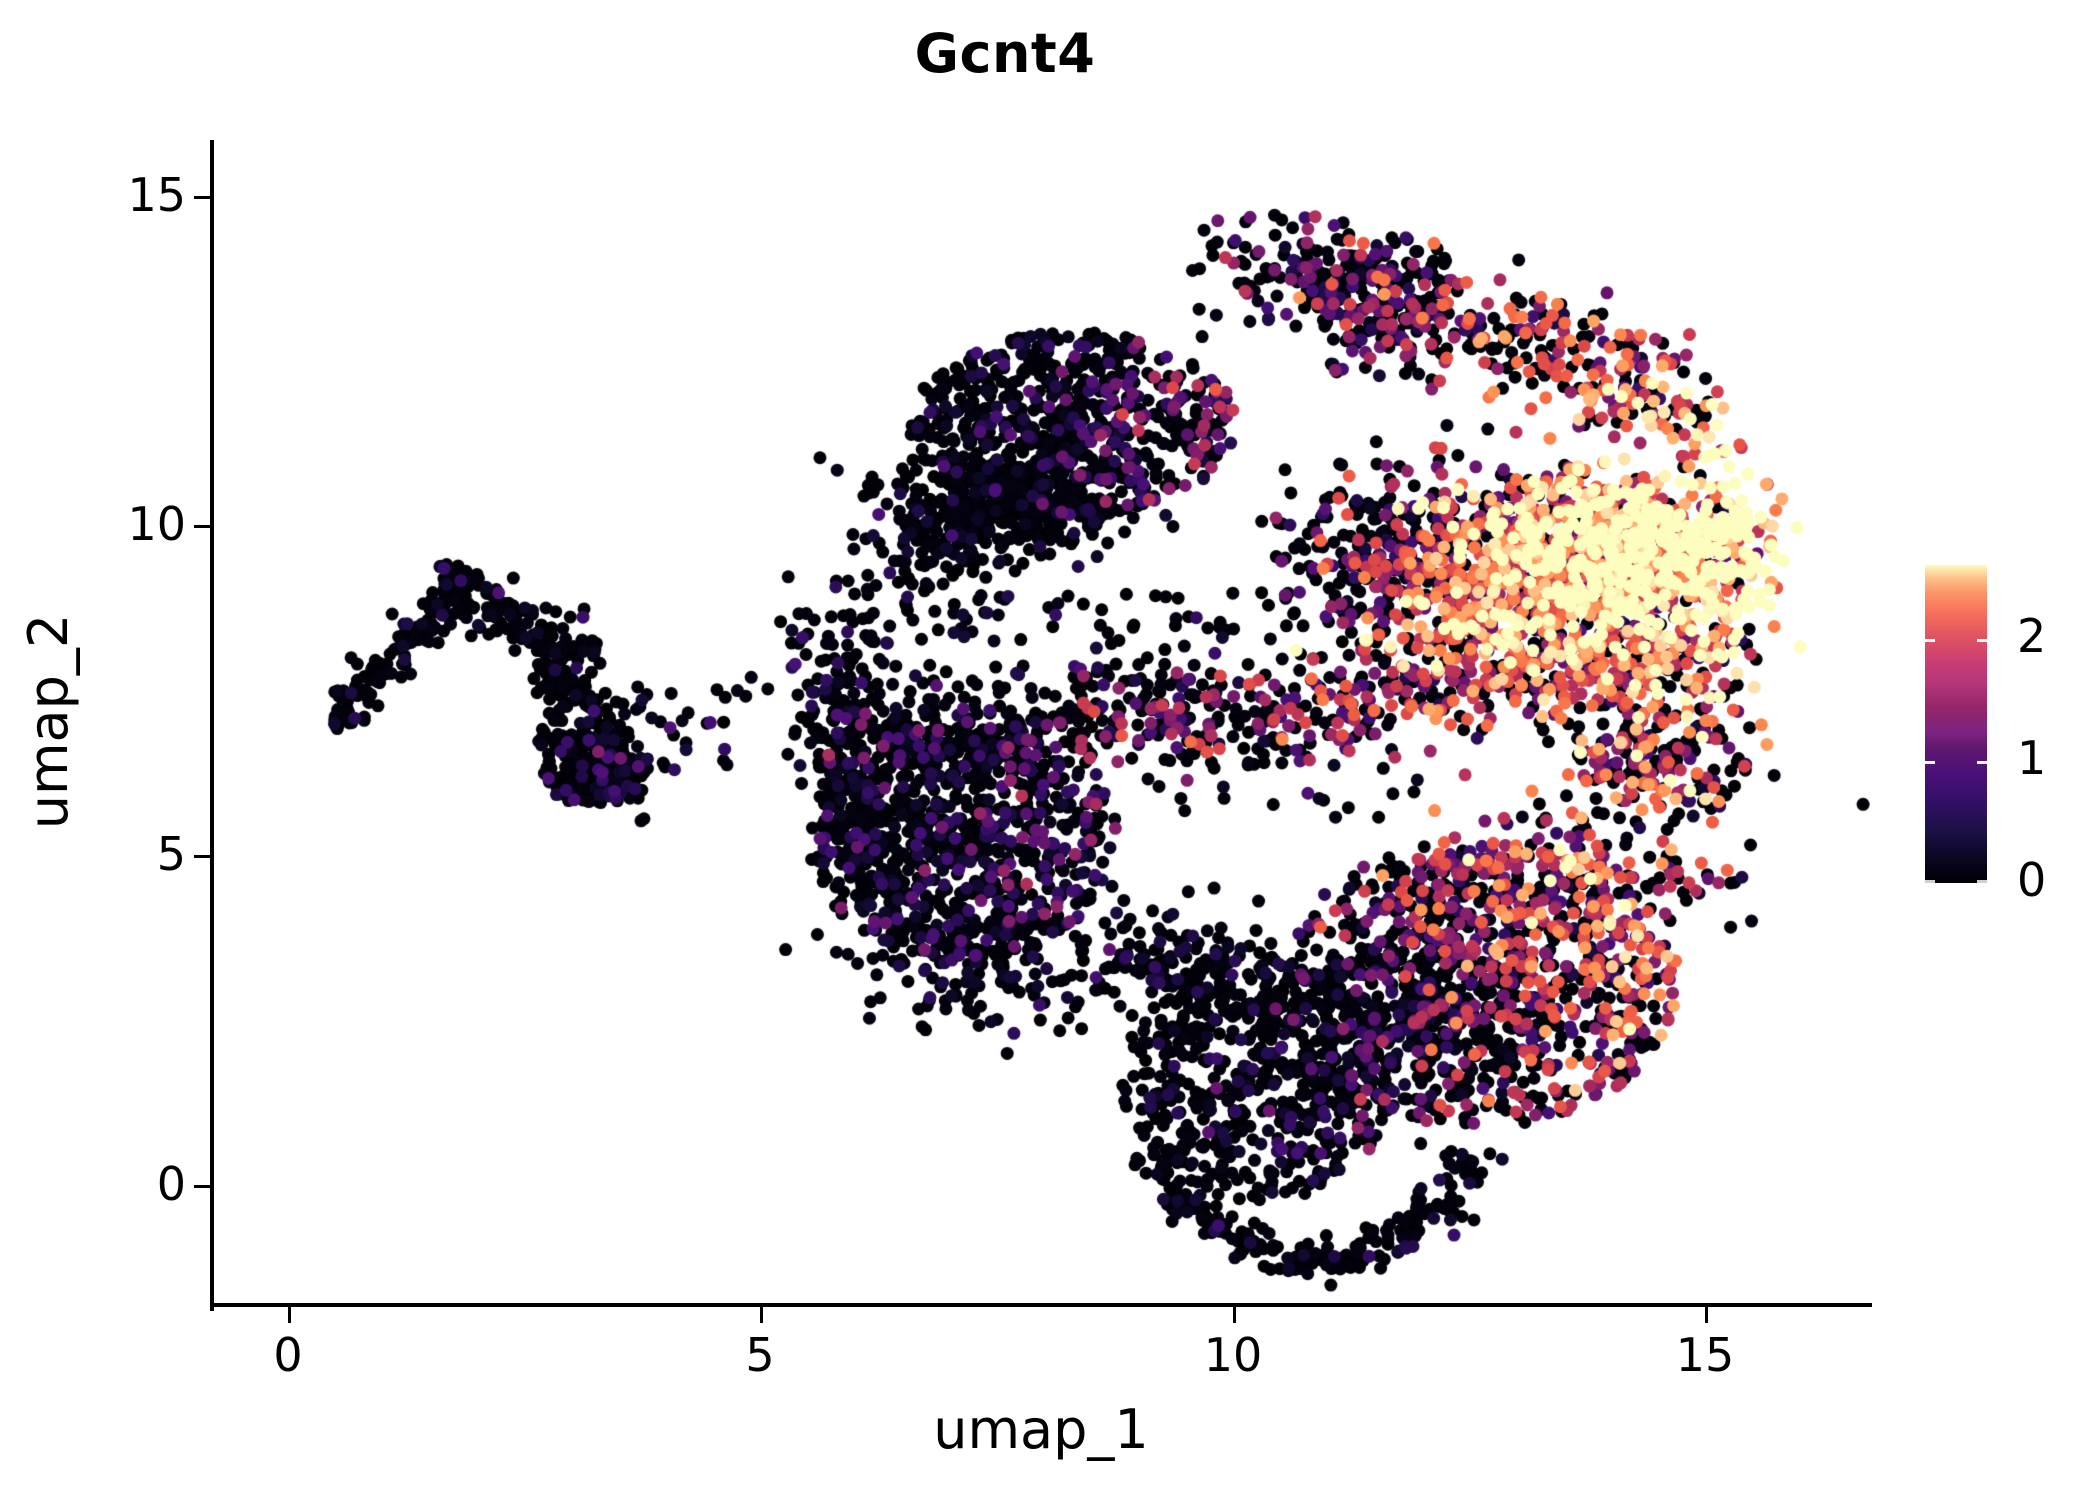 Image resolution: width=2100 pixels, height=1500 pixels. What do you see at coordinates (1982, 881) in the screenshot?
I see `colorbar-tick-0-right` at bounding box center [1982, 881].